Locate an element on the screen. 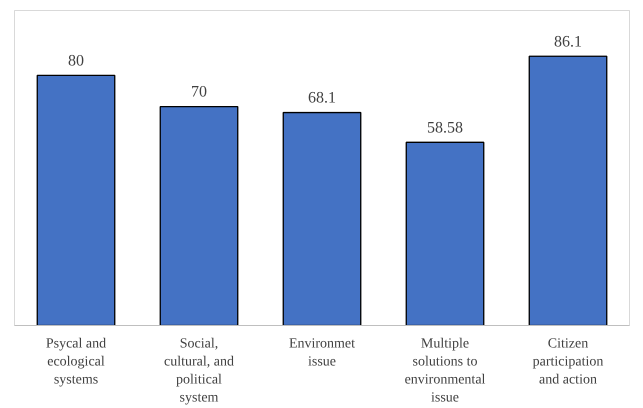 Image resolution: width=643 pixels, height=408 pixels. x-tick-label: Environmet issue is located at coordinates (322, 353).